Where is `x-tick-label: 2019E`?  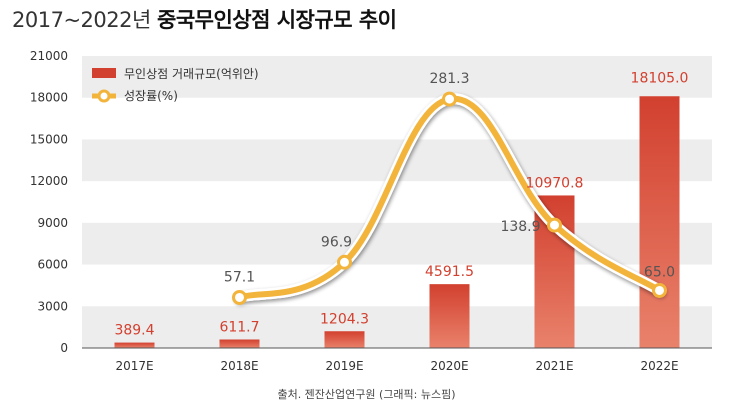 x-tick-label: 2019E is located at coordinates (344, 366).